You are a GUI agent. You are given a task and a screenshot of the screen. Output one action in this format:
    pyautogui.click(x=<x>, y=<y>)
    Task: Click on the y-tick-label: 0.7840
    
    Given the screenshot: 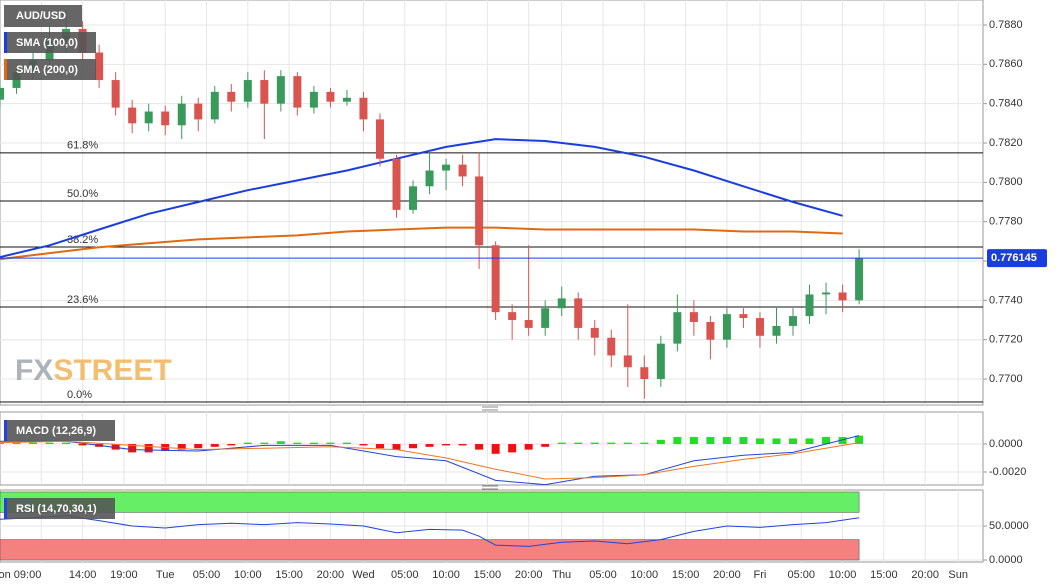 What is the action you would take?
    pyautogui.click(x=1006, y=104)
    